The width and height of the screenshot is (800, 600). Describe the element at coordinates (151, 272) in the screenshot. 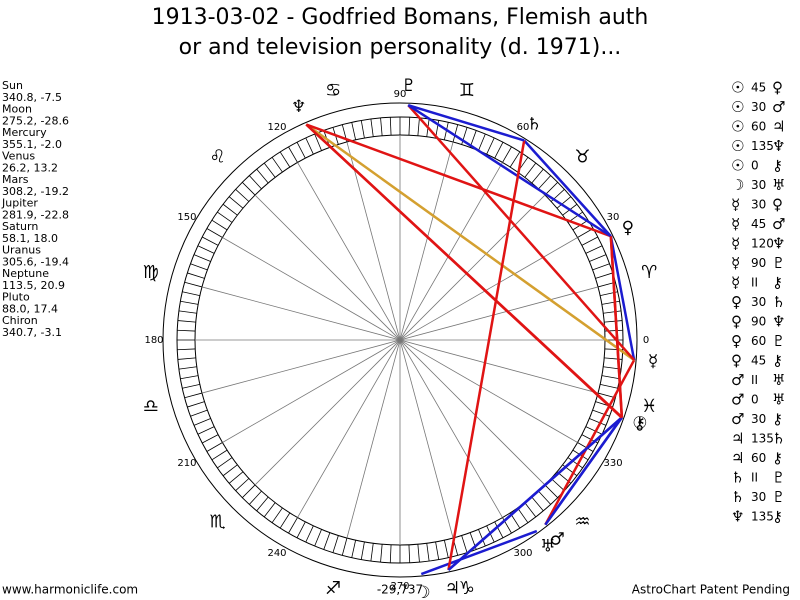

I see `sign-glyph: ♍` at that location.